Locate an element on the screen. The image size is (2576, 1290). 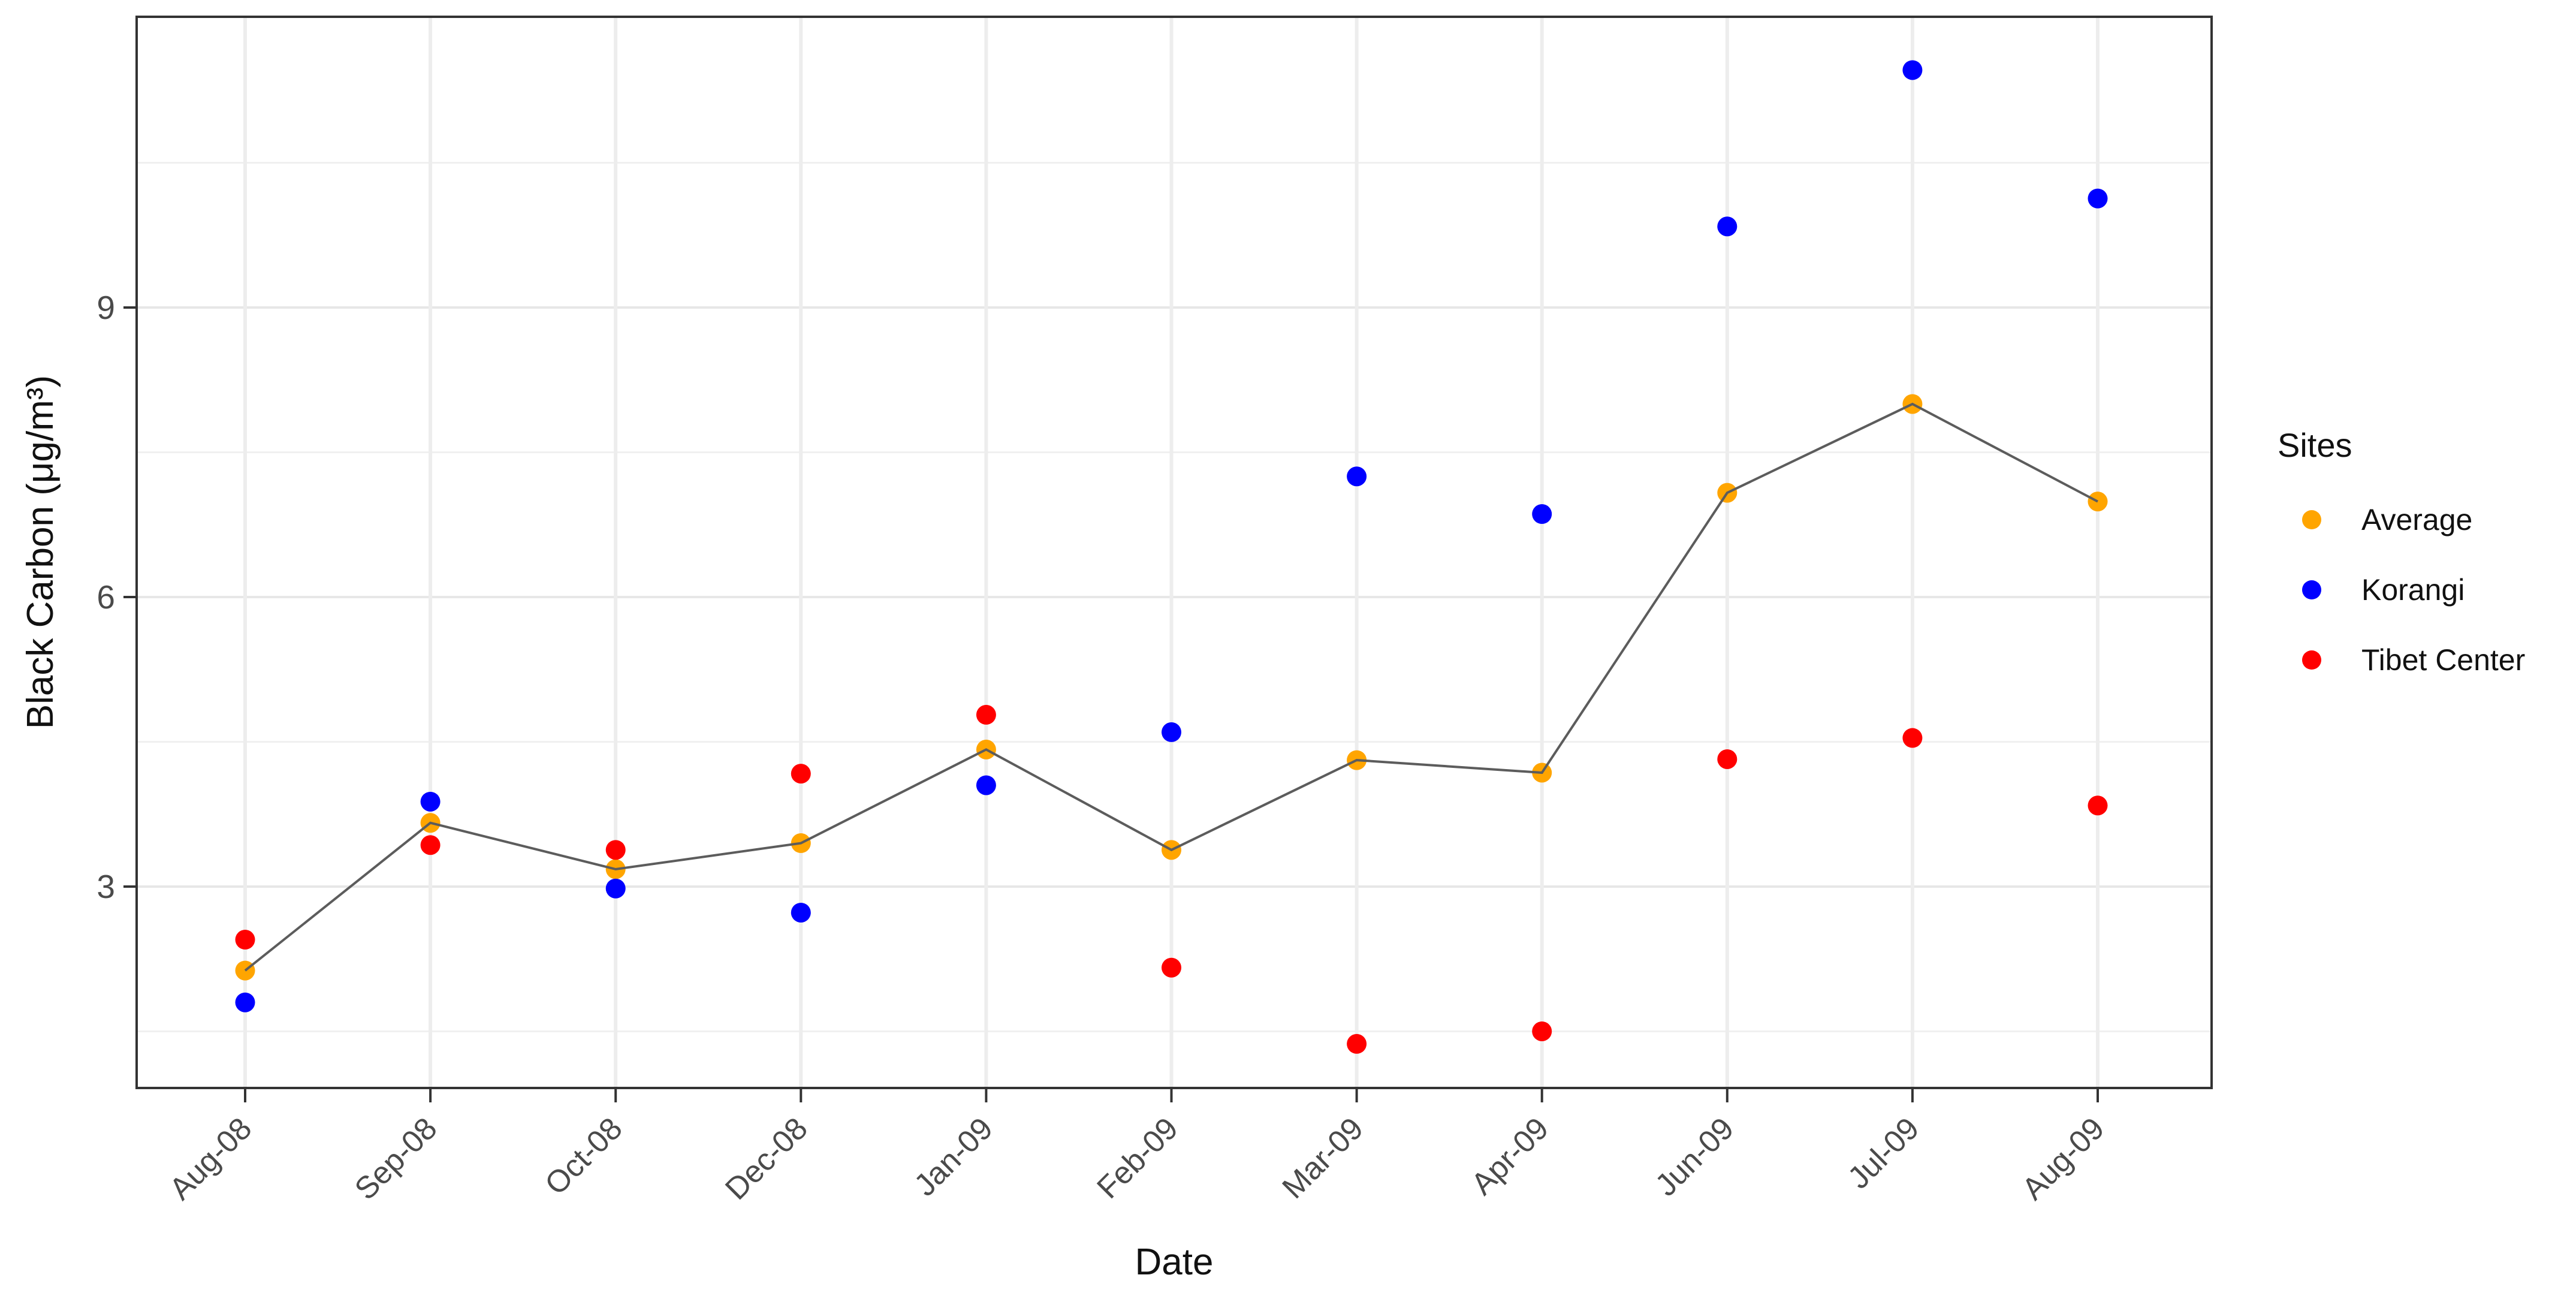
y-axis-title: Black Carbon (μg/m³) is located at coordinates (40, 552).